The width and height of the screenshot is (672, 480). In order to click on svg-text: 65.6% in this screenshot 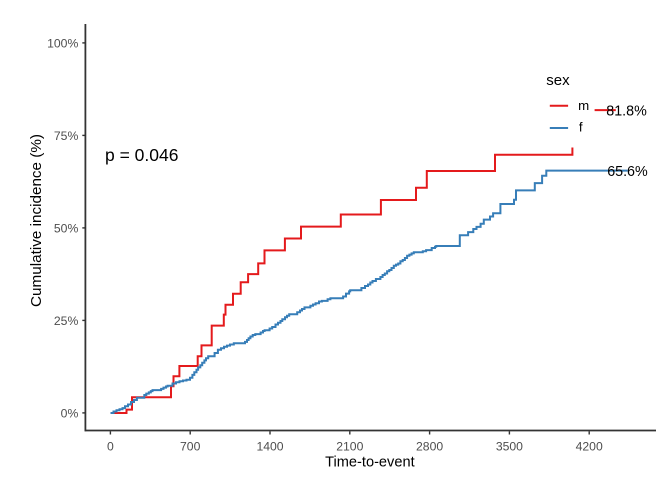, I will do `click(627, 171)`.